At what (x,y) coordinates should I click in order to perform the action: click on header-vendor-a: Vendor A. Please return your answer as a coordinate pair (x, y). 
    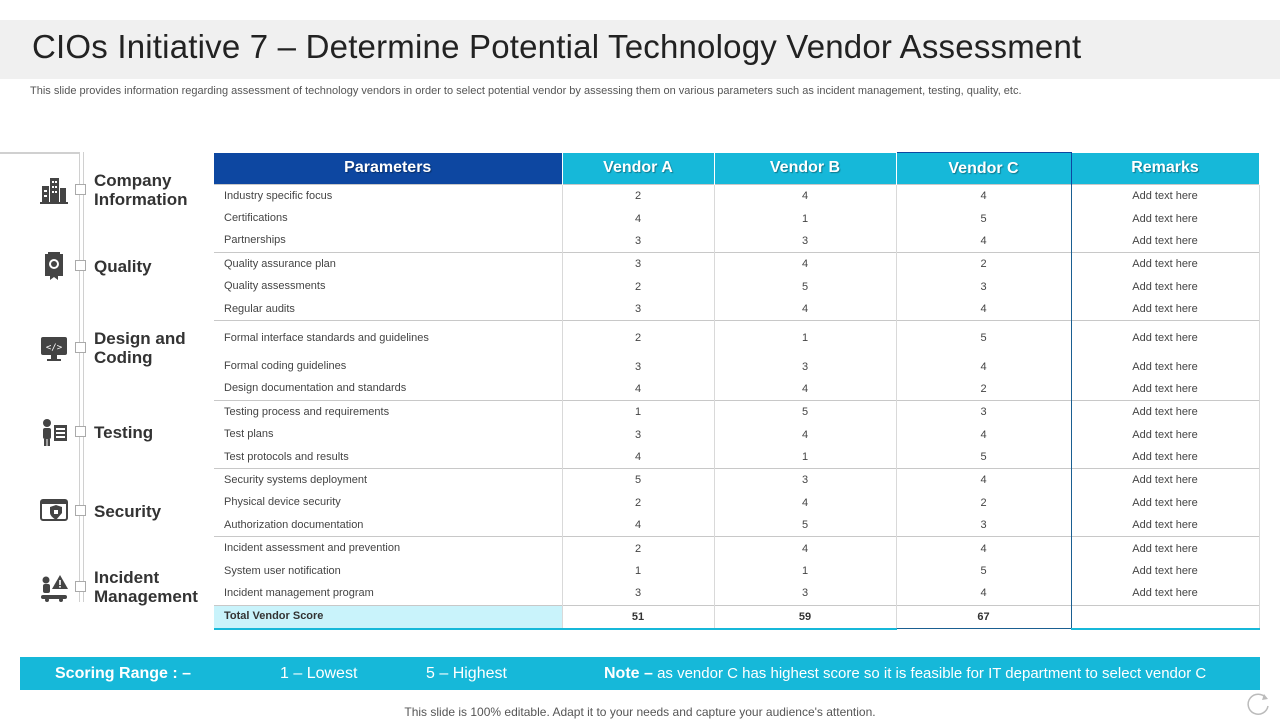
    Looking at the image, I should click on (638, 168).